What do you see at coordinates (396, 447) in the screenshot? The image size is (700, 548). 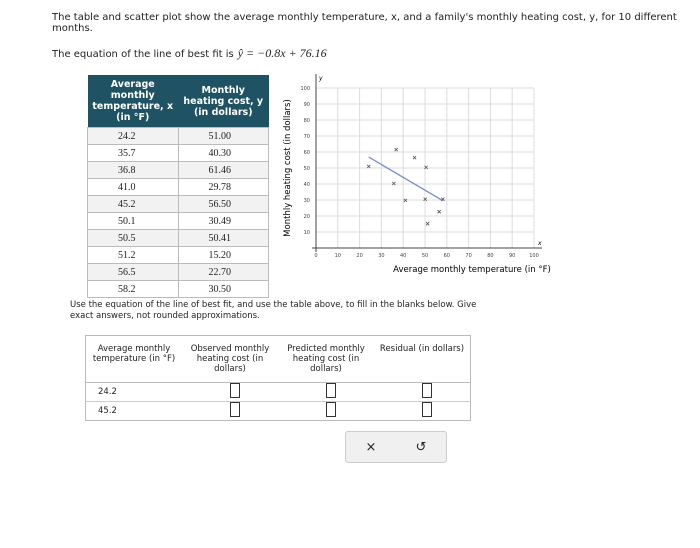 I see `button-bar: × ↺` at bounding box center [396, 447].